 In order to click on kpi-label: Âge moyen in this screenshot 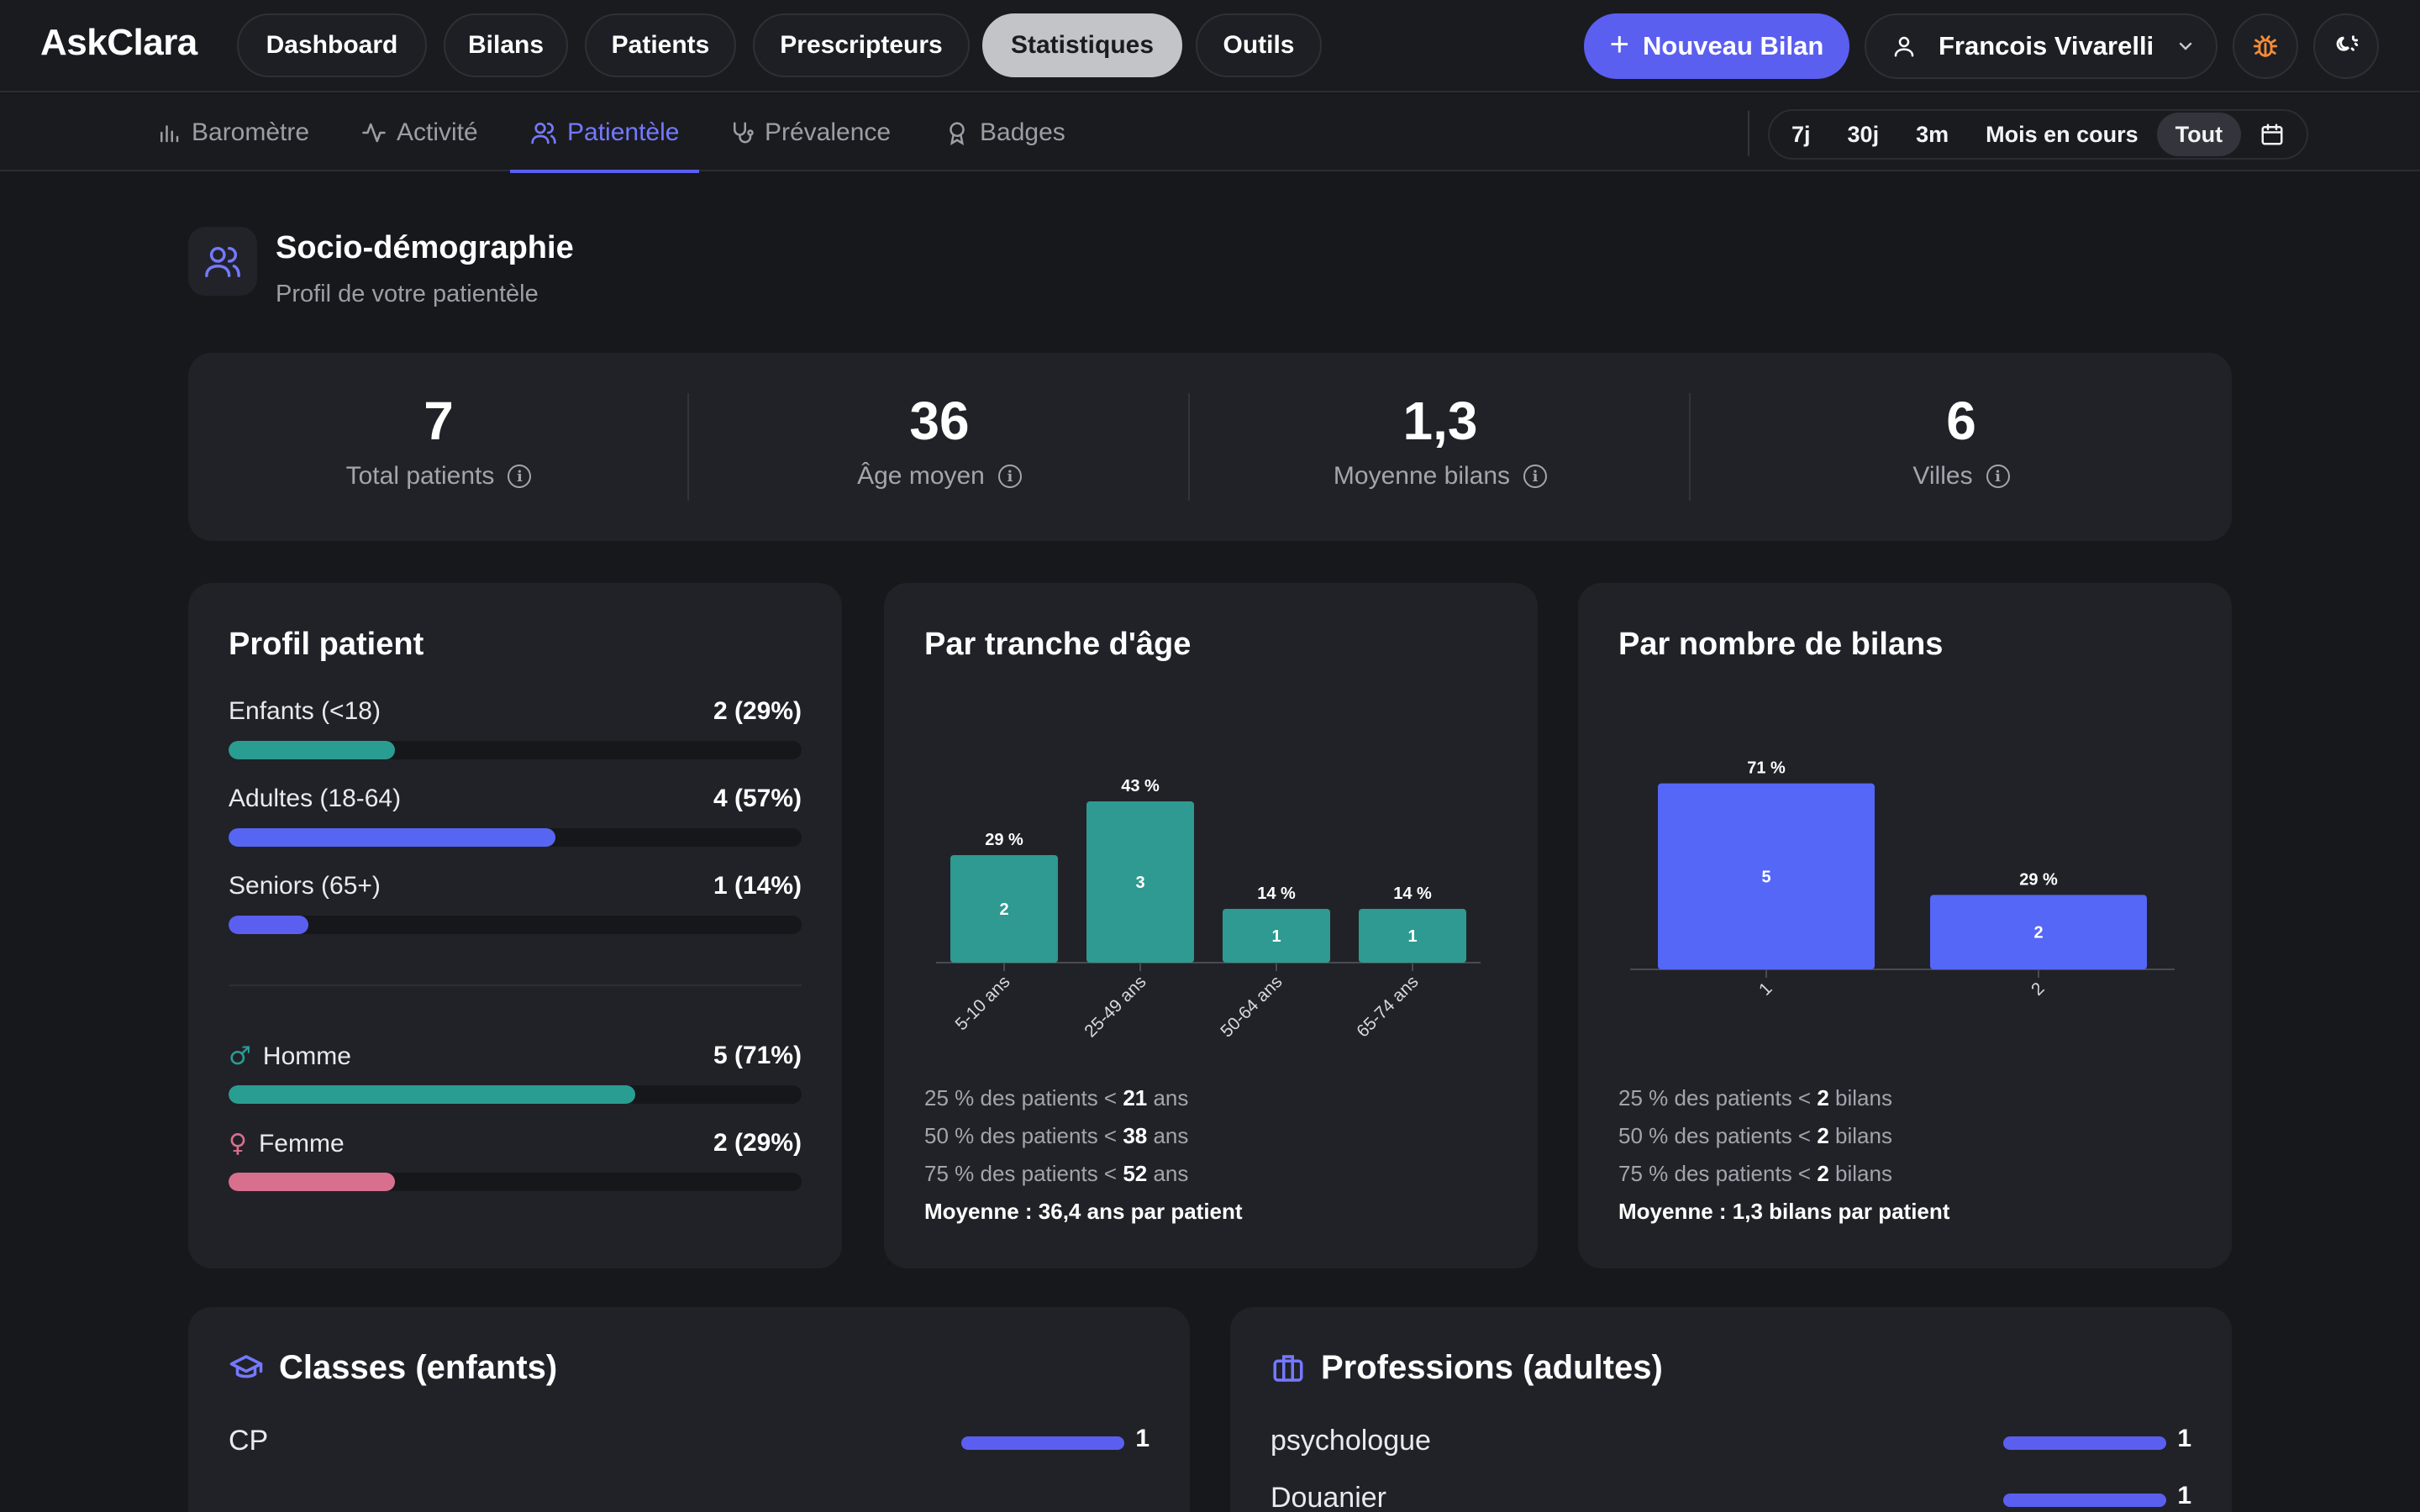, I will do `click(921, 476)`.